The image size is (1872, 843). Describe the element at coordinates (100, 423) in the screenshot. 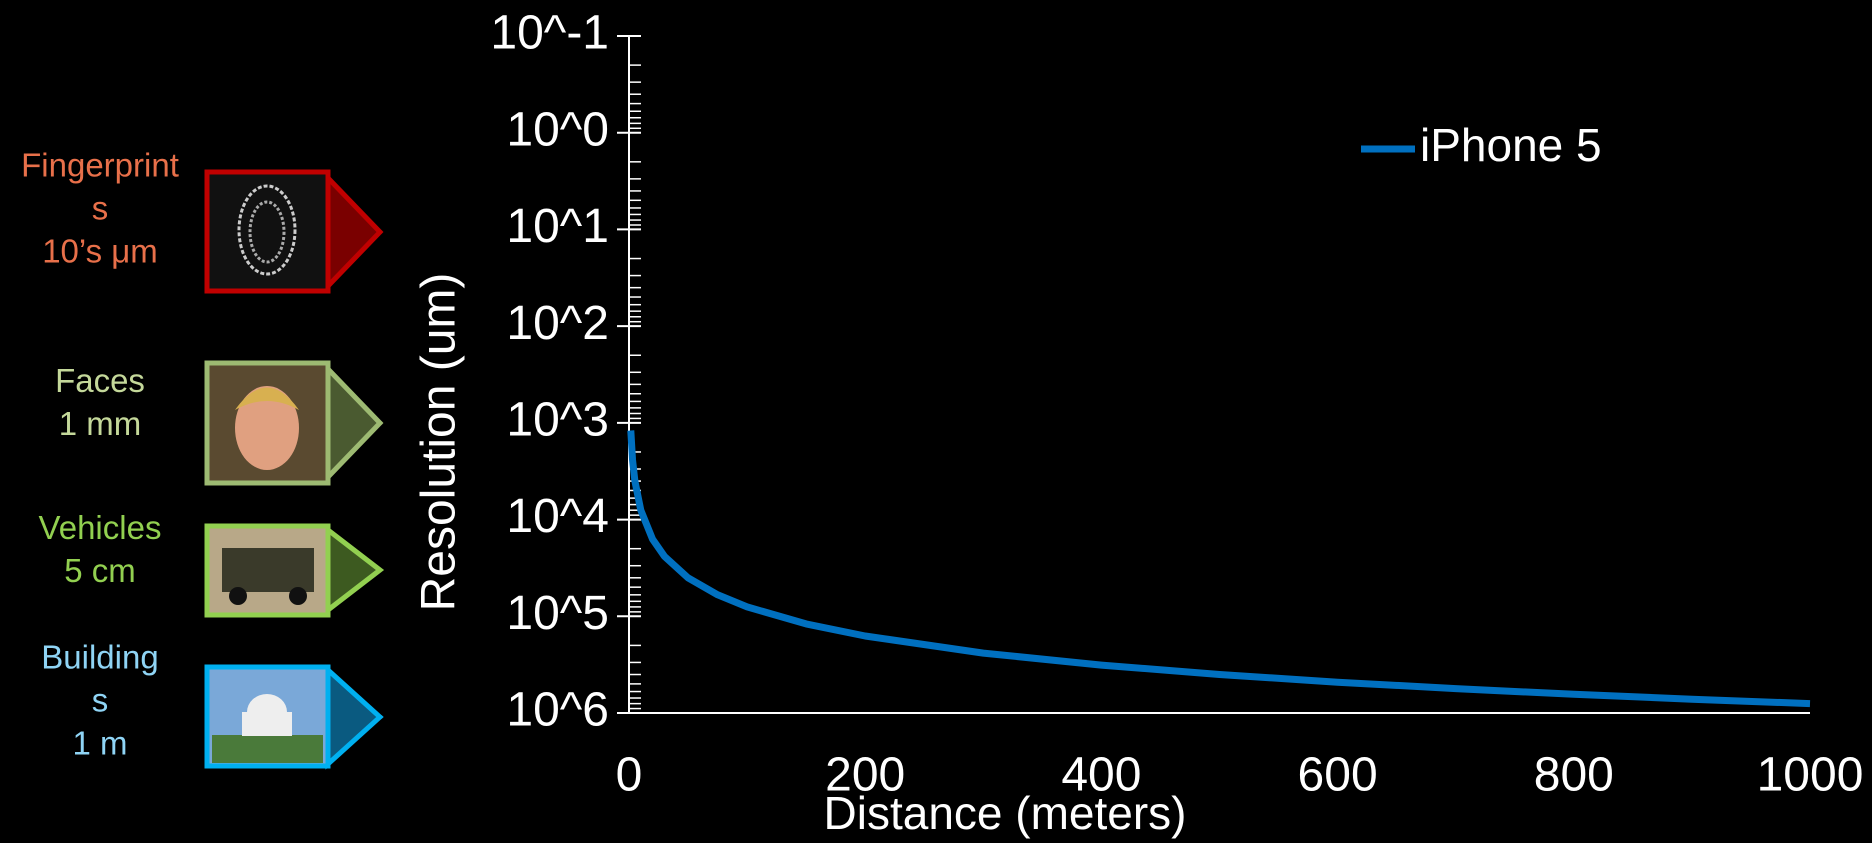

I see `example-label: 1 mm` at that location.